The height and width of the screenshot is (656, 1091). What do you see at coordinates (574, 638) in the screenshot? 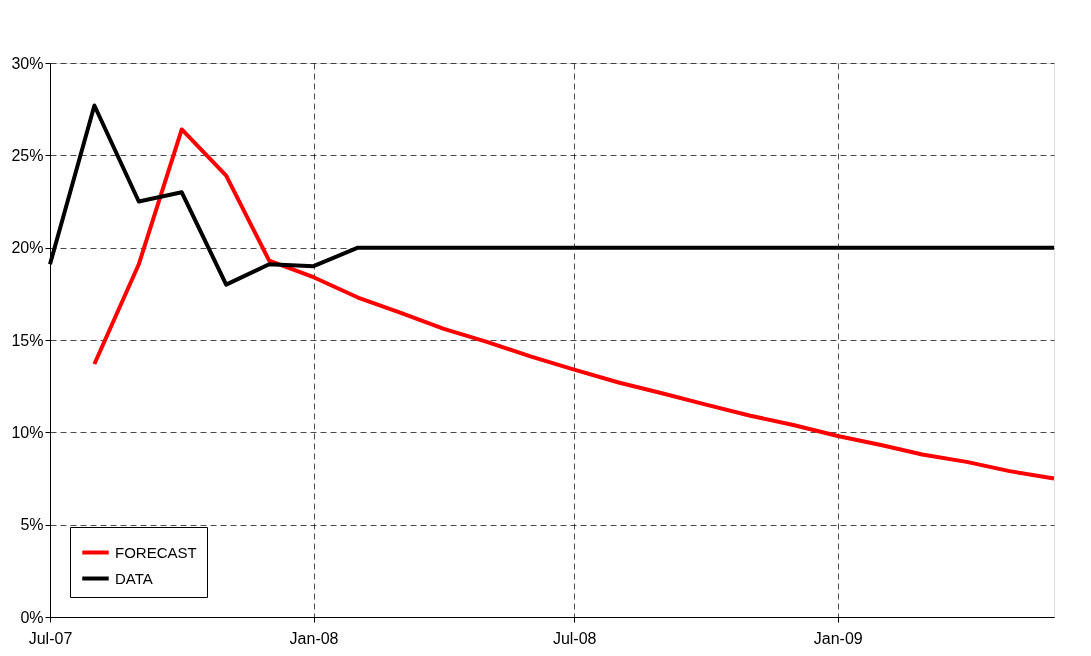
I see `x-tick-label: Jul-08` at bounding box center [574, 638].